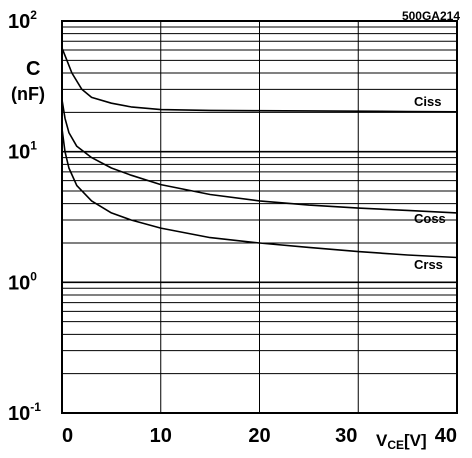 This screenshot has height=458, width=472. Describe the element at coordinates (427, 101) in the screenshot. I see `series-label-ciss: Ciss` at that location.